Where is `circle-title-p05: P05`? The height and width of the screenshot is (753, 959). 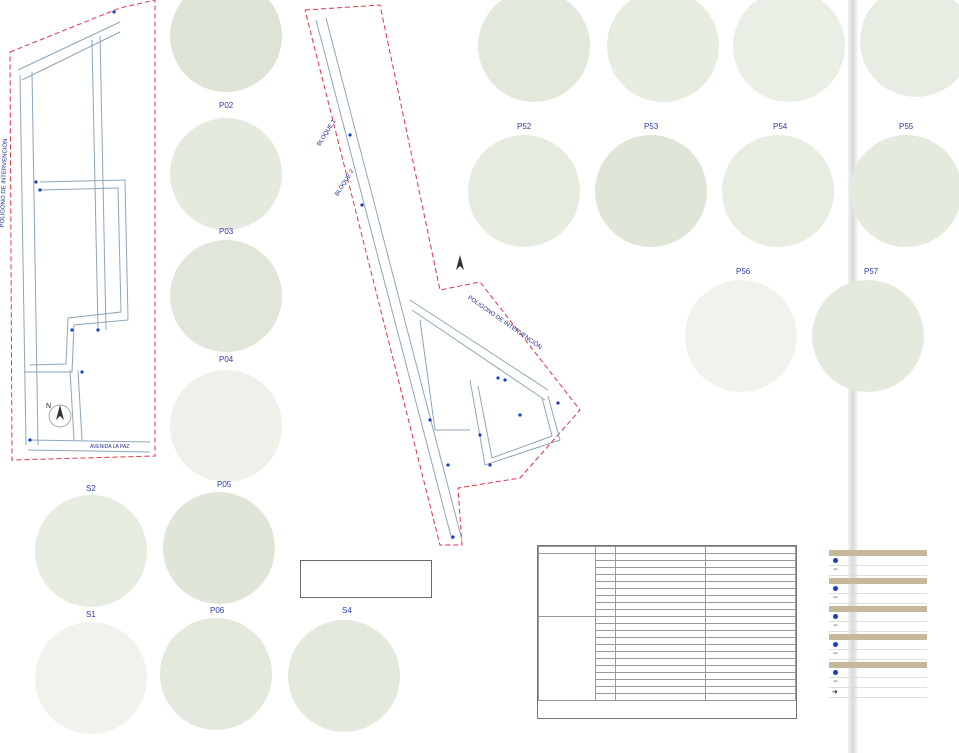 circle-title-p05: P05 is located at coordinates (224, 484).